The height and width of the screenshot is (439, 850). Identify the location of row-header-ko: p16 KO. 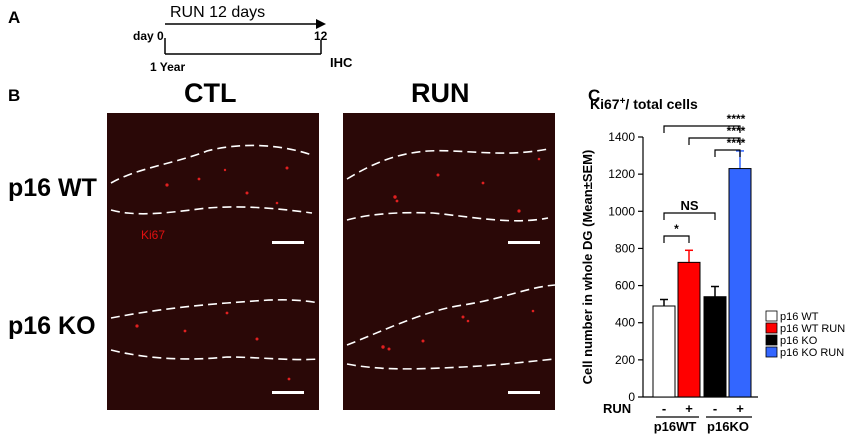
(52, 326).